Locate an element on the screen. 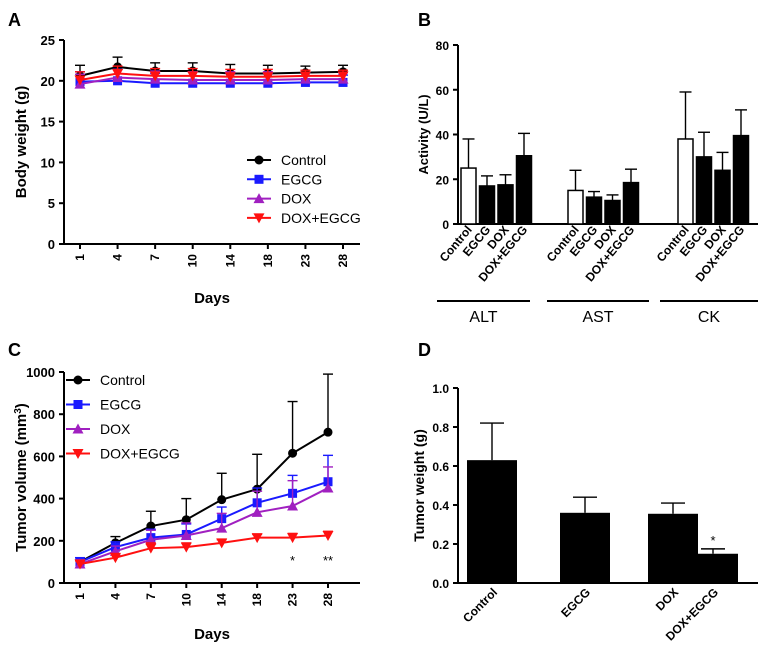 Image resolution: width=765 pixels, height=665 pixels. y-tick-label: 5 is located at coordinates (51, 203).